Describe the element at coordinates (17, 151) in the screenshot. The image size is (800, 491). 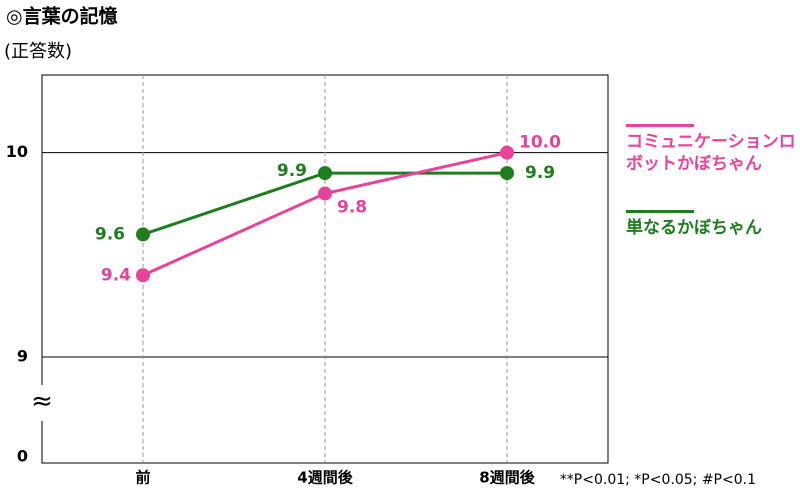
I see `y-tick-label: 10` at that location.